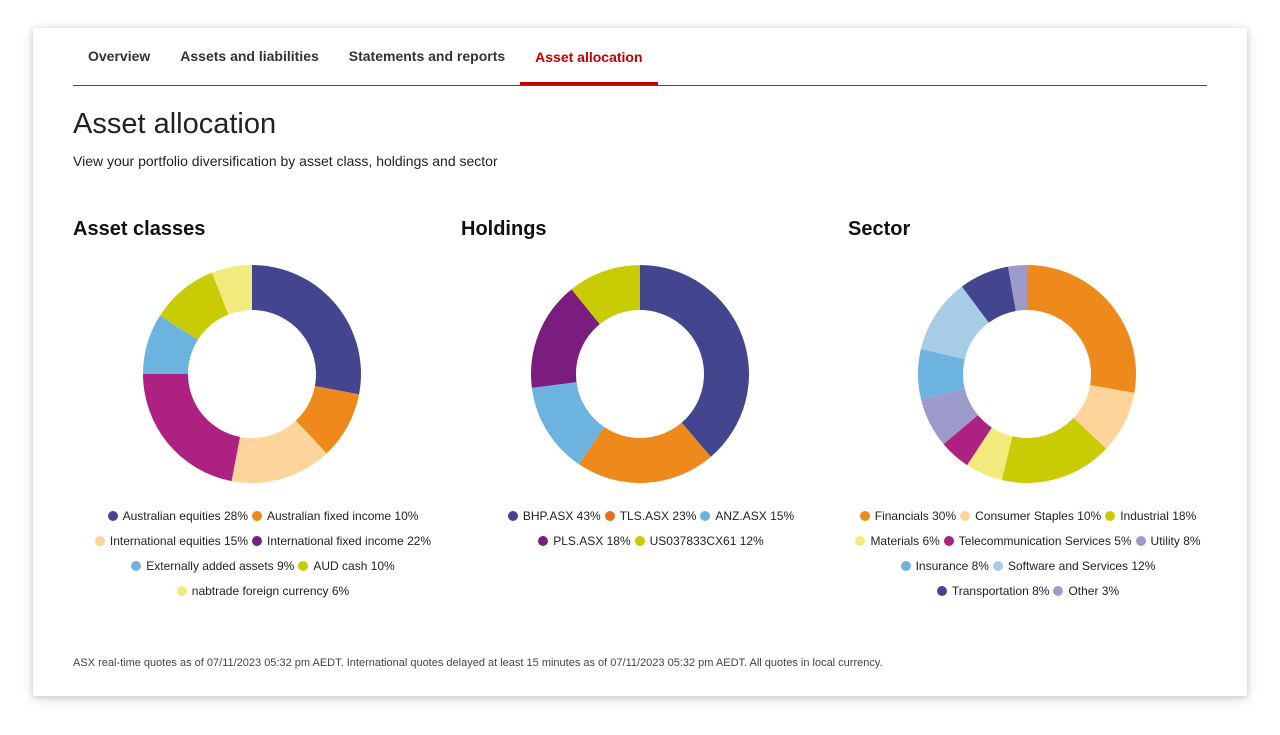 The height and width of the screenshot is (735, 1280). I want to click on slice-anz-asx, so click(568, 423).